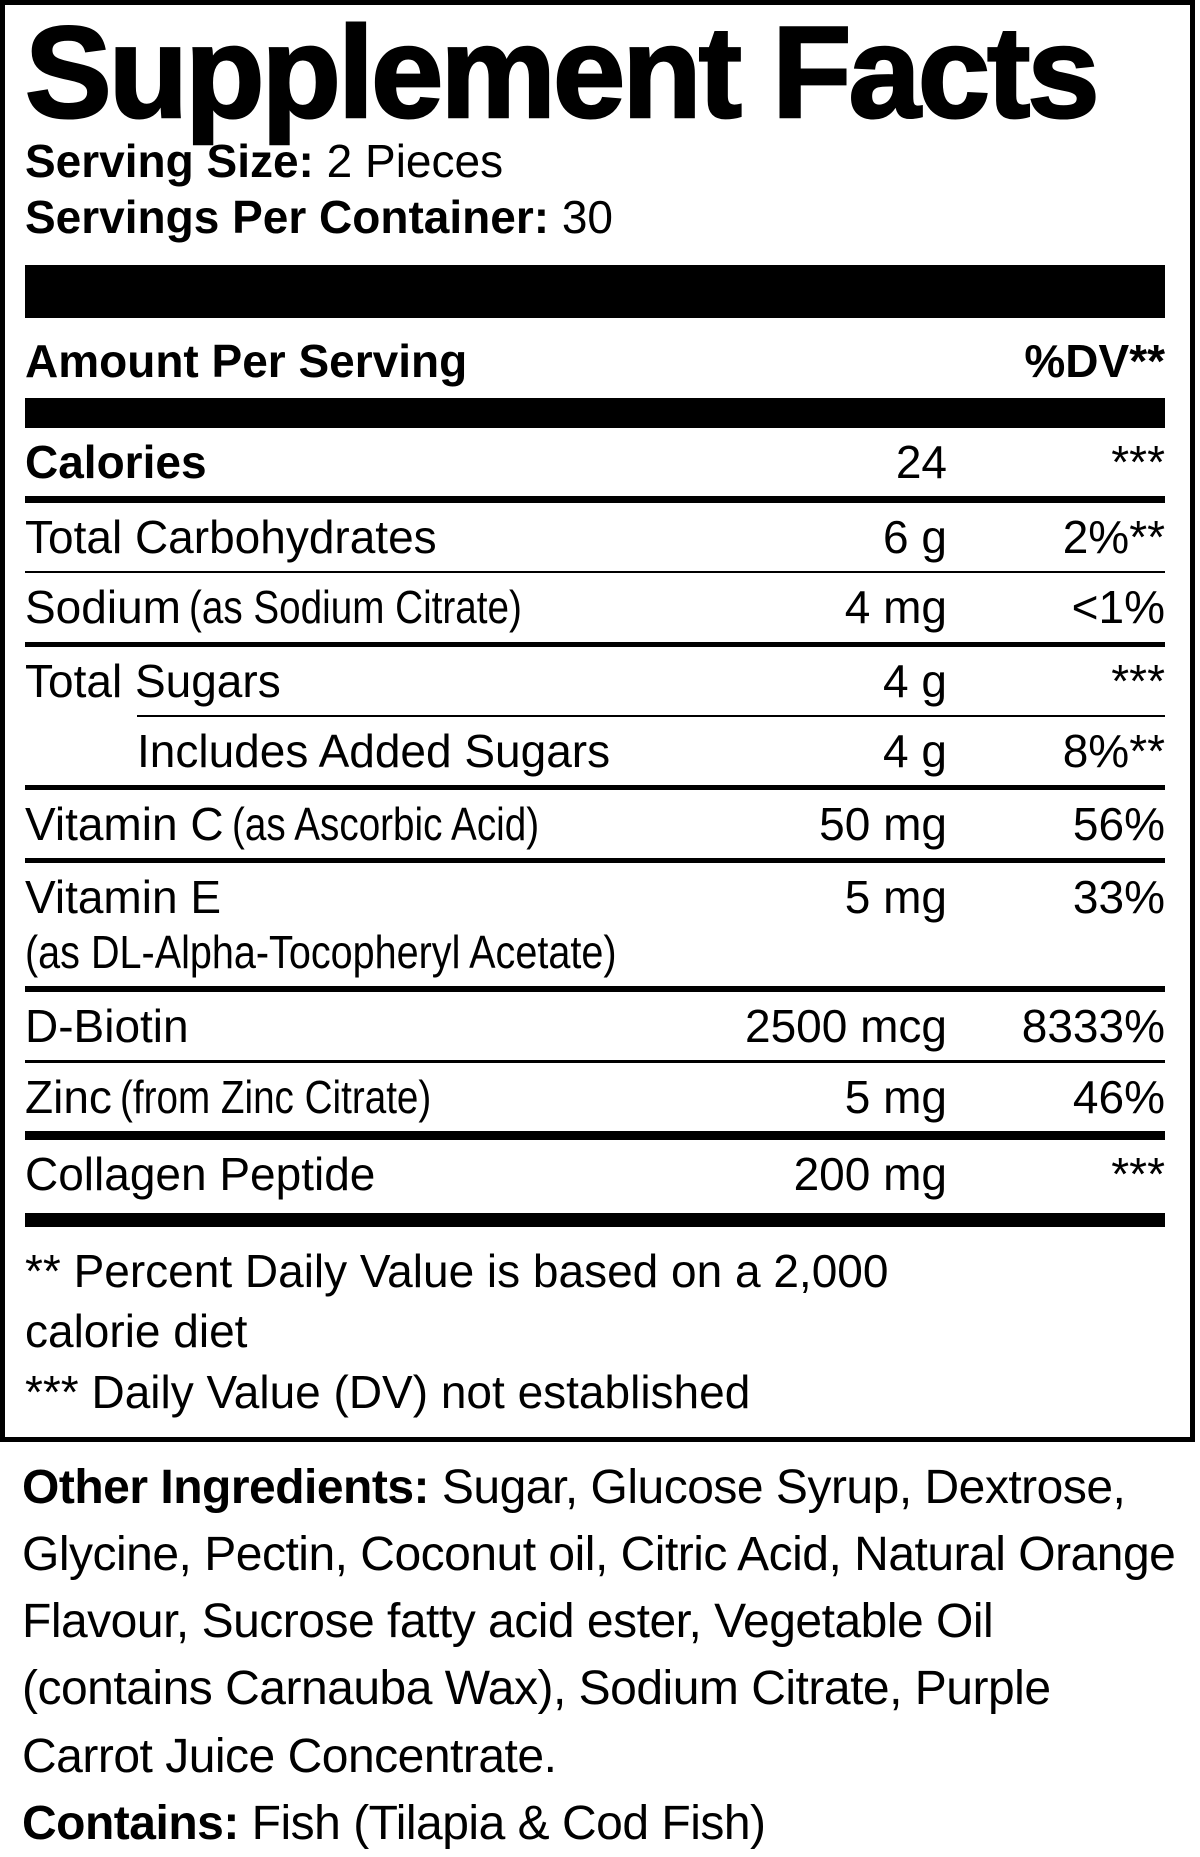 Image resolution: width=1200 pixels, height=1857 pixels. I want to click on nutrient-name: Total Sugars, so click(153, 680).